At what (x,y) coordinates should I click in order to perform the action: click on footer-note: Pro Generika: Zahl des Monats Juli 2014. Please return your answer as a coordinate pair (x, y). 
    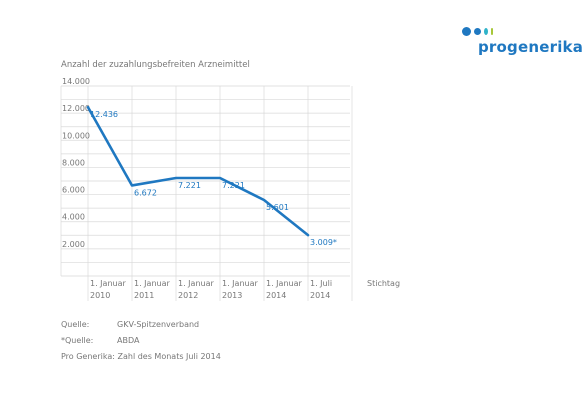
    Looking at the image, I should click on (141, 356).